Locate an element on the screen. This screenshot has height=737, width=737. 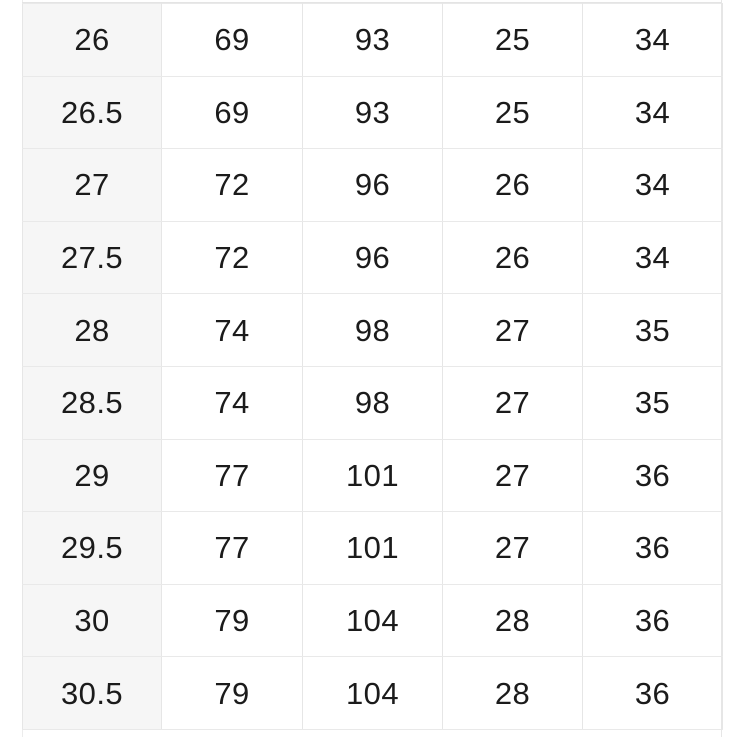
table-row: 27.5 72 96 26 34 is located at coordinates (372, 257).